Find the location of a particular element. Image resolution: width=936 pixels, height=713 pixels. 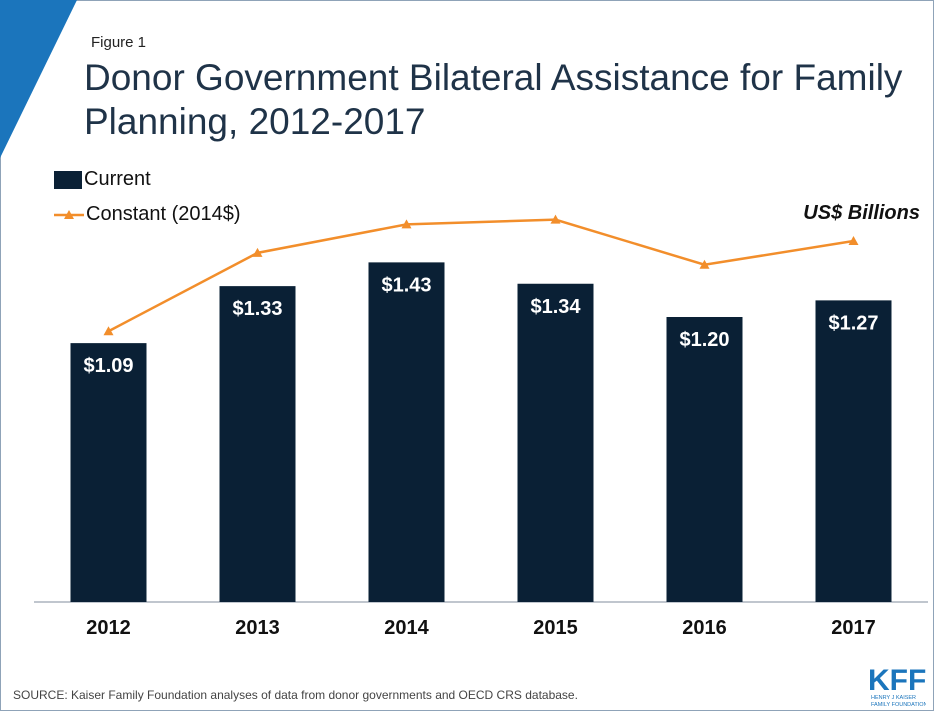

bar-value-label: $1.34 is located at coordinates (555, 307).